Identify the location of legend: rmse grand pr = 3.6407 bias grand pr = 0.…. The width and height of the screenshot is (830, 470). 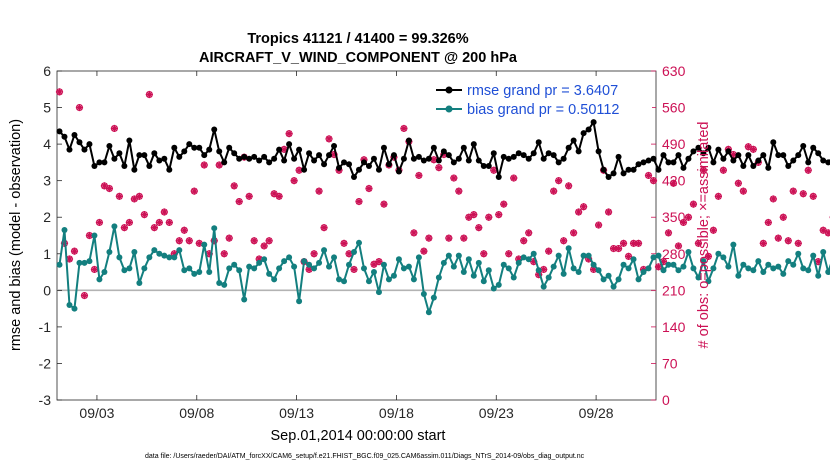
(541, 97).